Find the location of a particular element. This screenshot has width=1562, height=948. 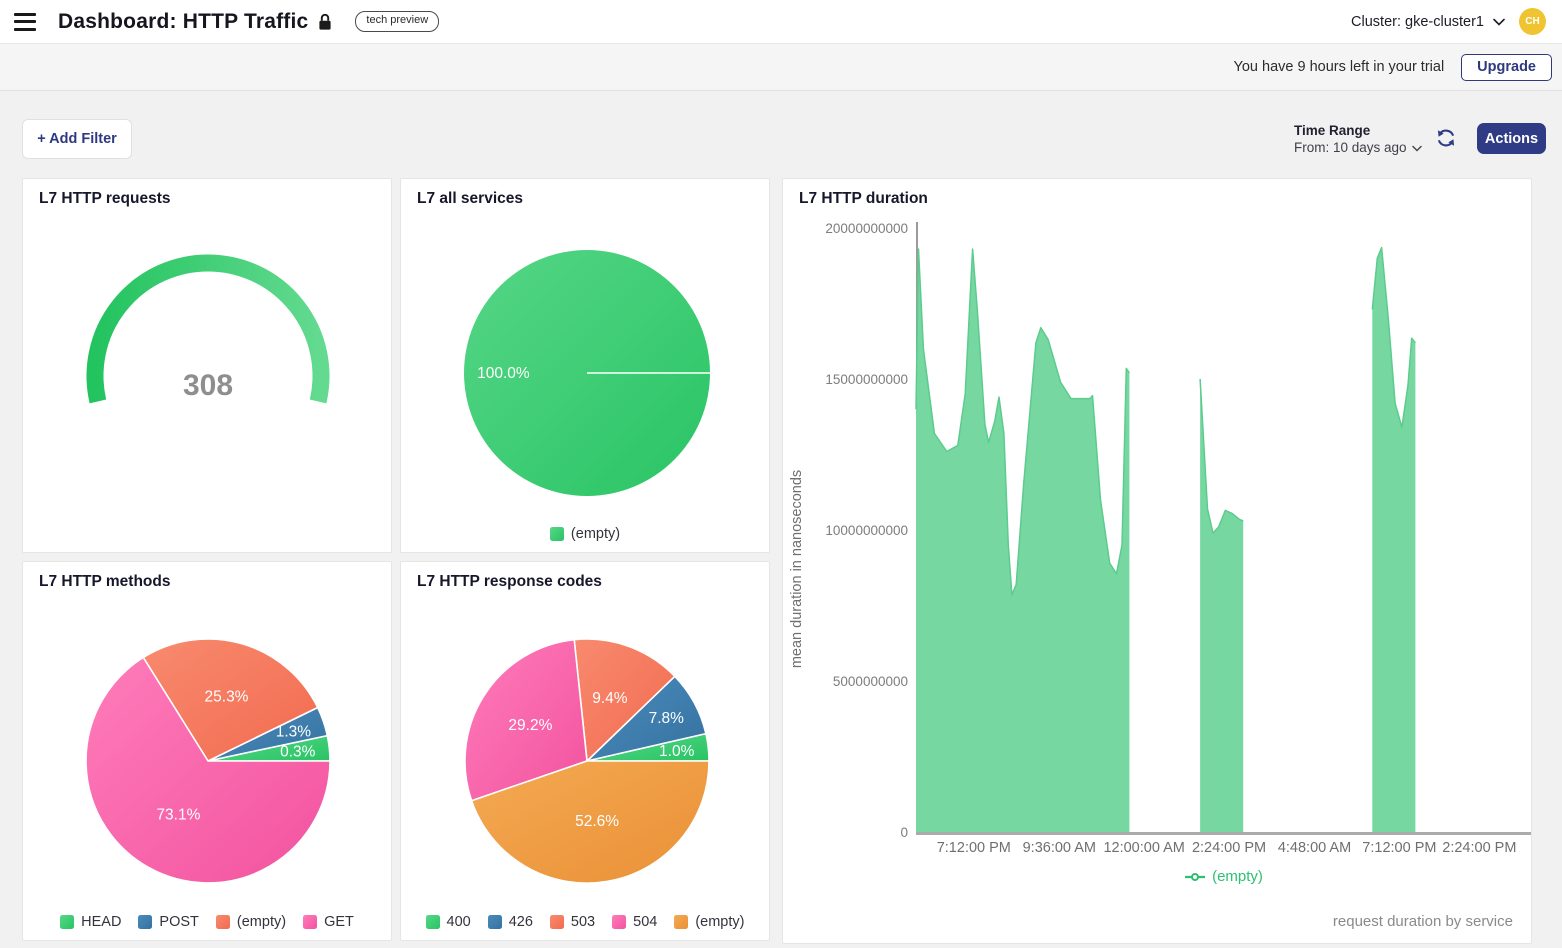

svg-text: 9:36:00 AM is located at coordinates (1059, 848).